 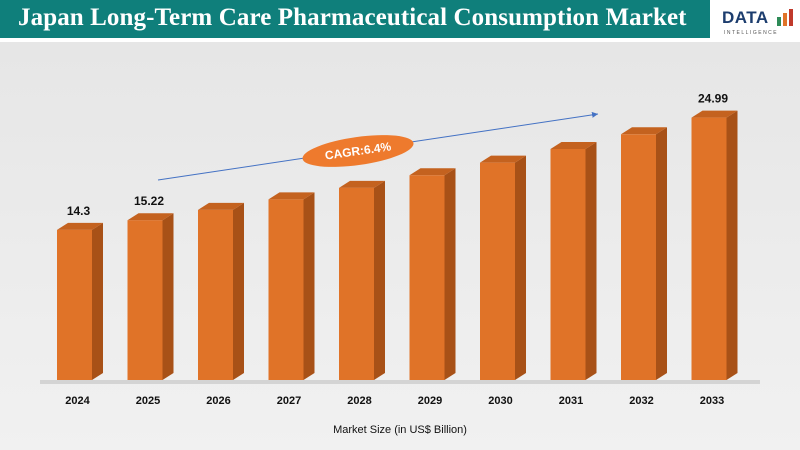 I want to click on bar-2028, so click(x=362, y=280).